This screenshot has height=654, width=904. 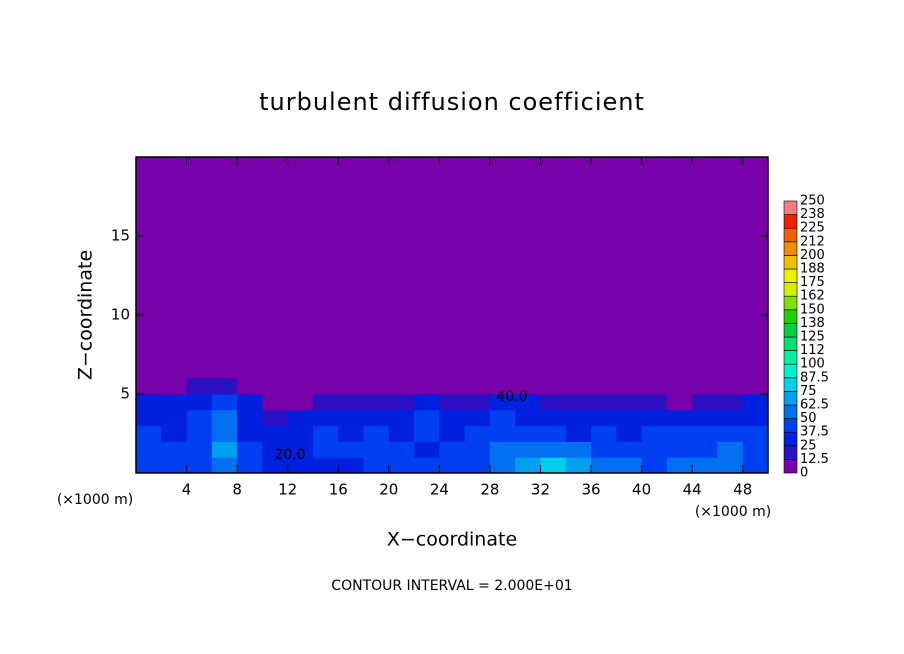 I want to click on contour-label: 20.0, so click(x=289, y=455).